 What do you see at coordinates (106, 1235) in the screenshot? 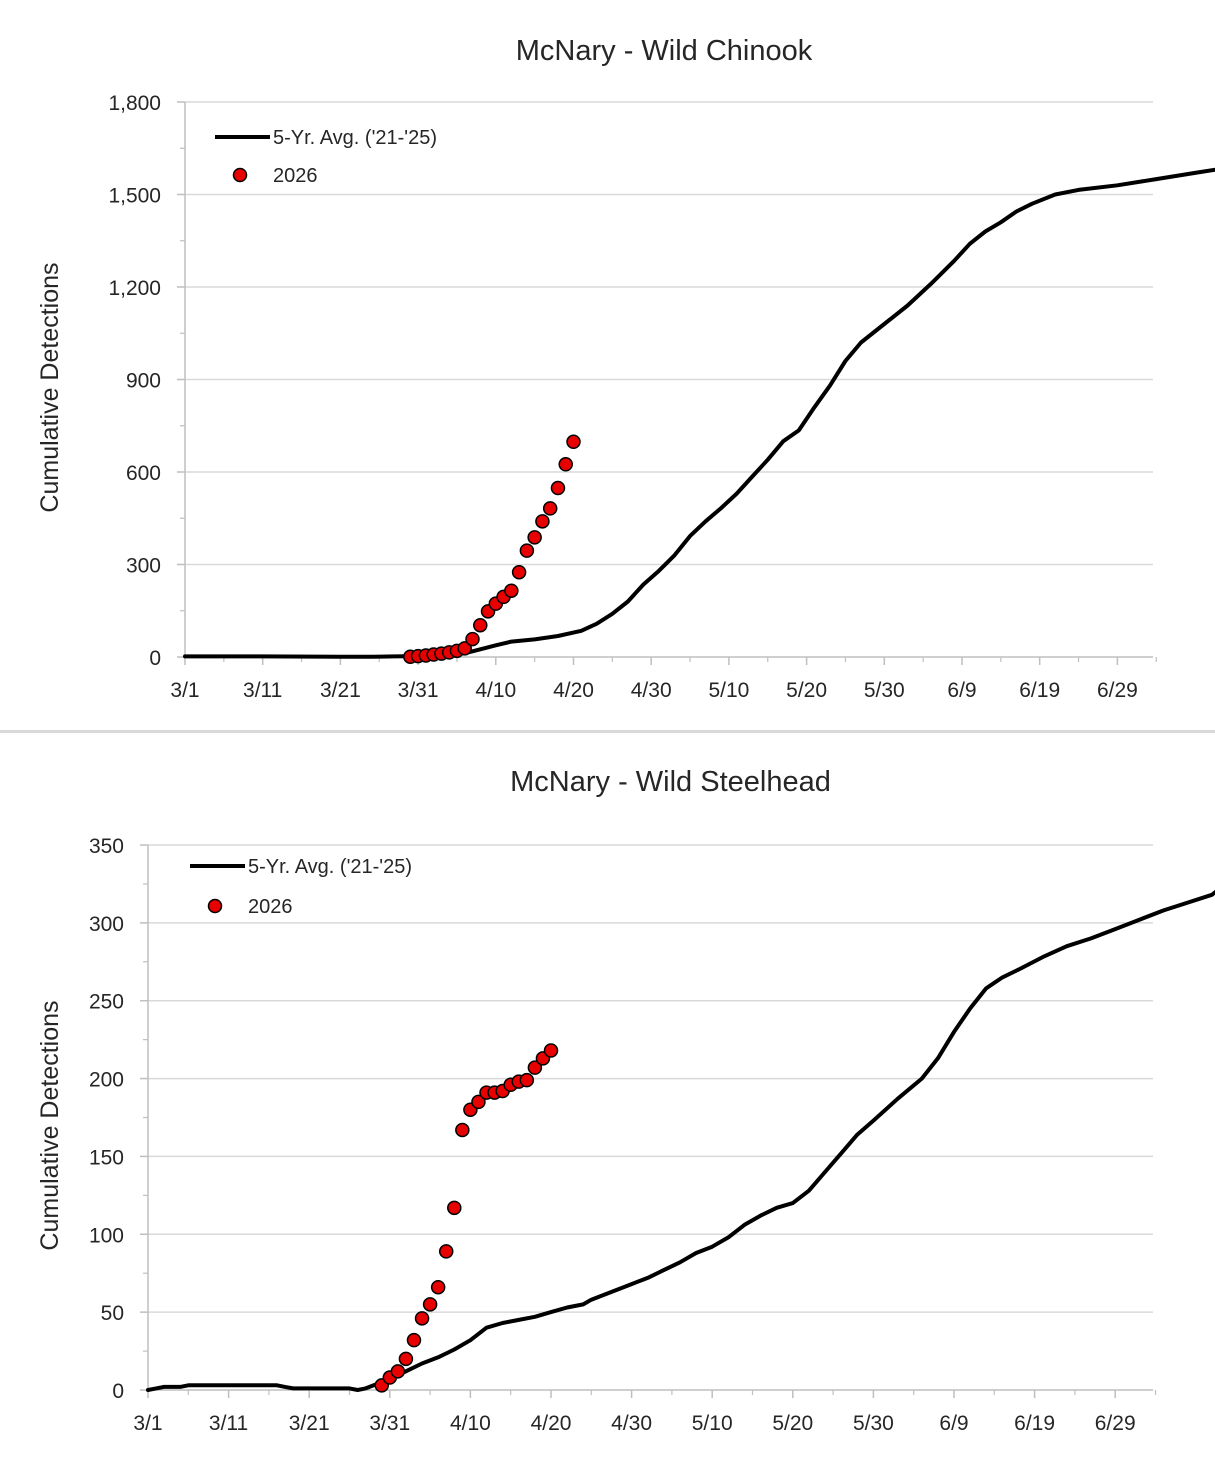
I see `y-tick-label: 100` at bounding box center [106, 1235].